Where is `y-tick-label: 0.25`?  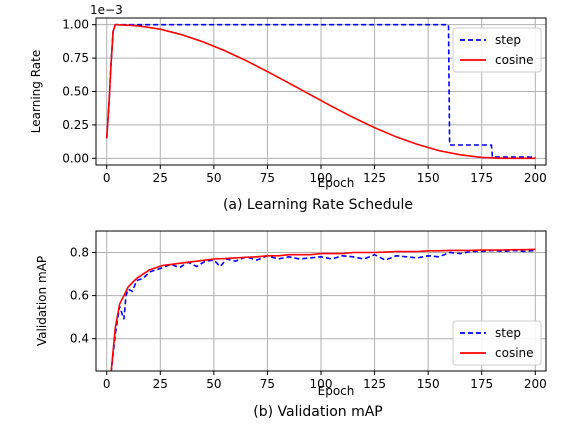
y-tick-label: 0.25 is located at coordinates (75, 125).